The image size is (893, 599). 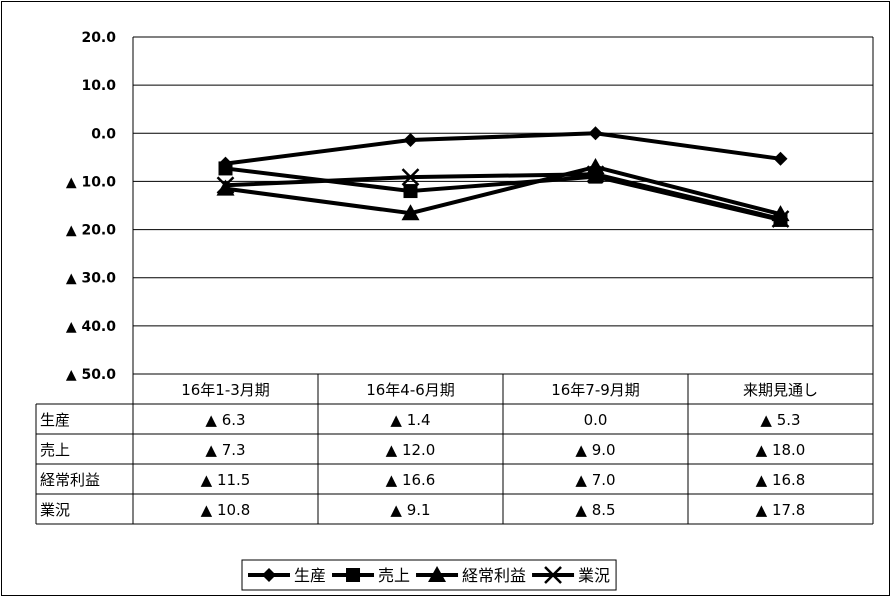 What do you see at coordinates (596, 420) in the screenshot?
I see `data-label: 0.0` at bounding box center [596, 420].